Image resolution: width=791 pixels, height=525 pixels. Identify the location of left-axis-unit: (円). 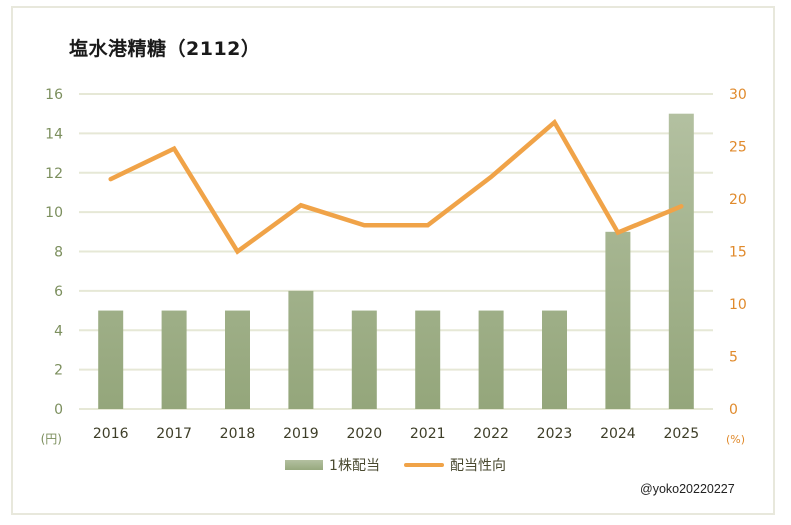
(51, 439).